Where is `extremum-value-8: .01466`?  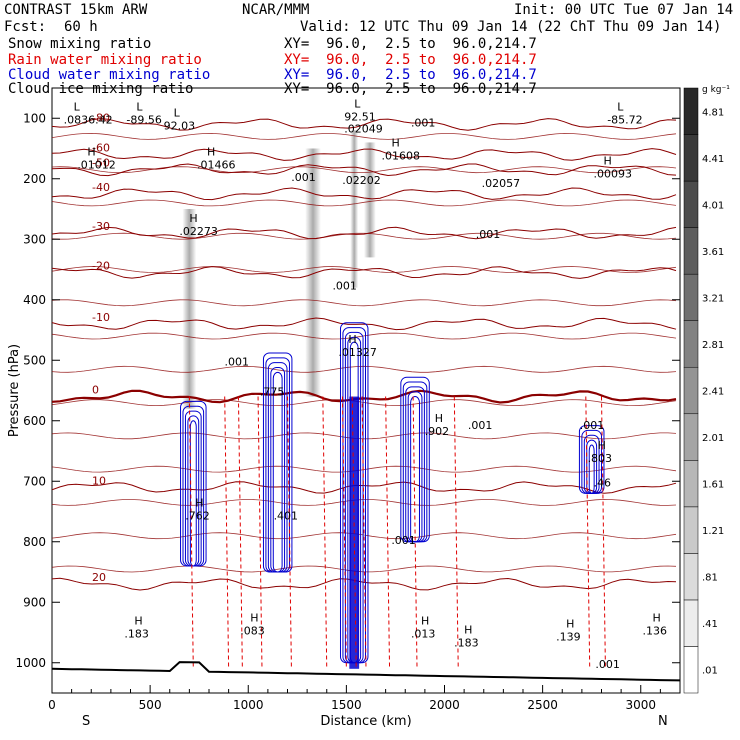
extremum-value-8: .01466 is located at coordinates (216, 165).